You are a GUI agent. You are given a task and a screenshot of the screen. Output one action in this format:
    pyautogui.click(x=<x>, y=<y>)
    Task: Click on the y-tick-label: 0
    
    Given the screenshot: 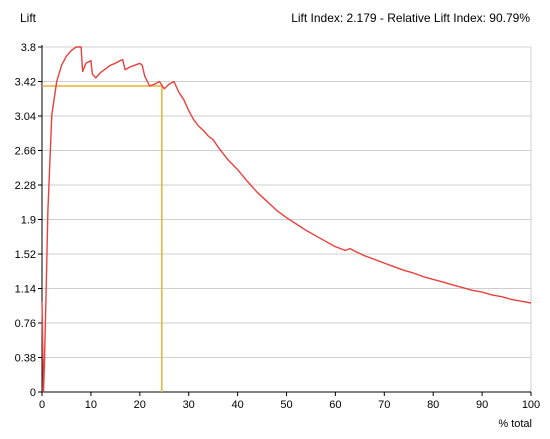 What is the action you would take?
    pyautogui.click(x=33, y=393)
    